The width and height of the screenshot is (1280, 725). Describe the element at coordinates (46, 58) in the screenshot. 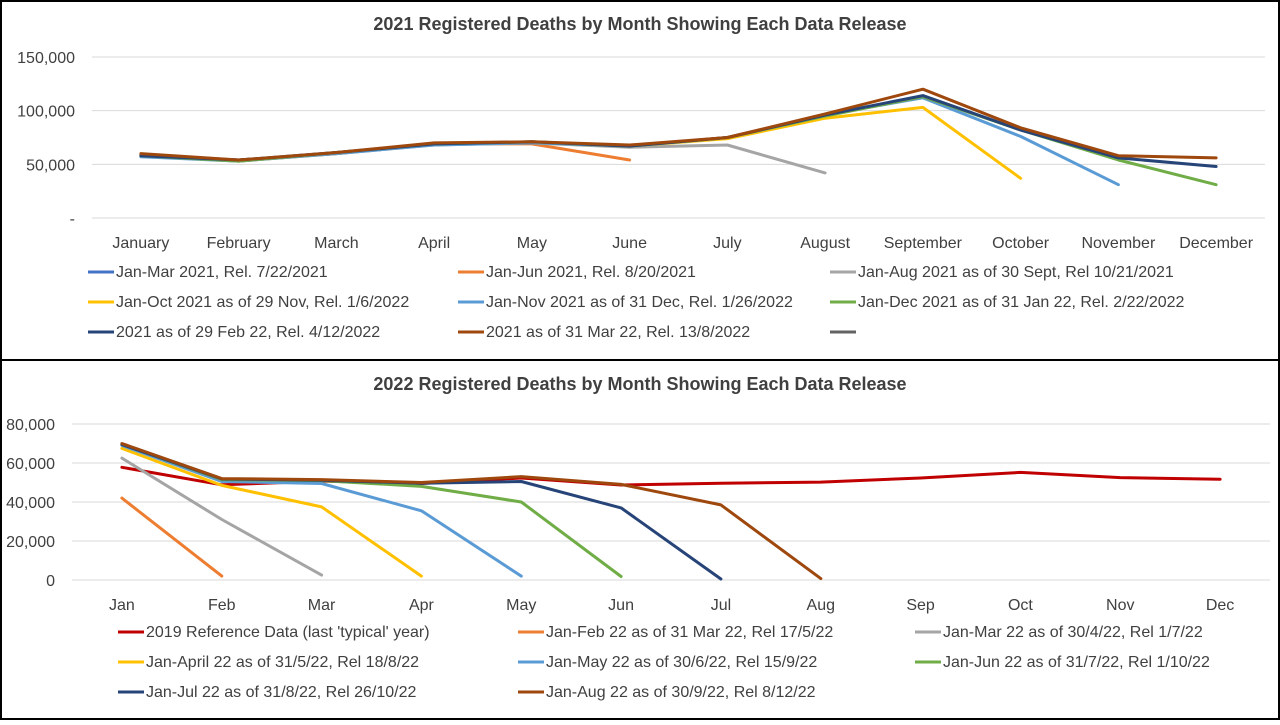

I see `y-tick-label: 150,000` at that location.